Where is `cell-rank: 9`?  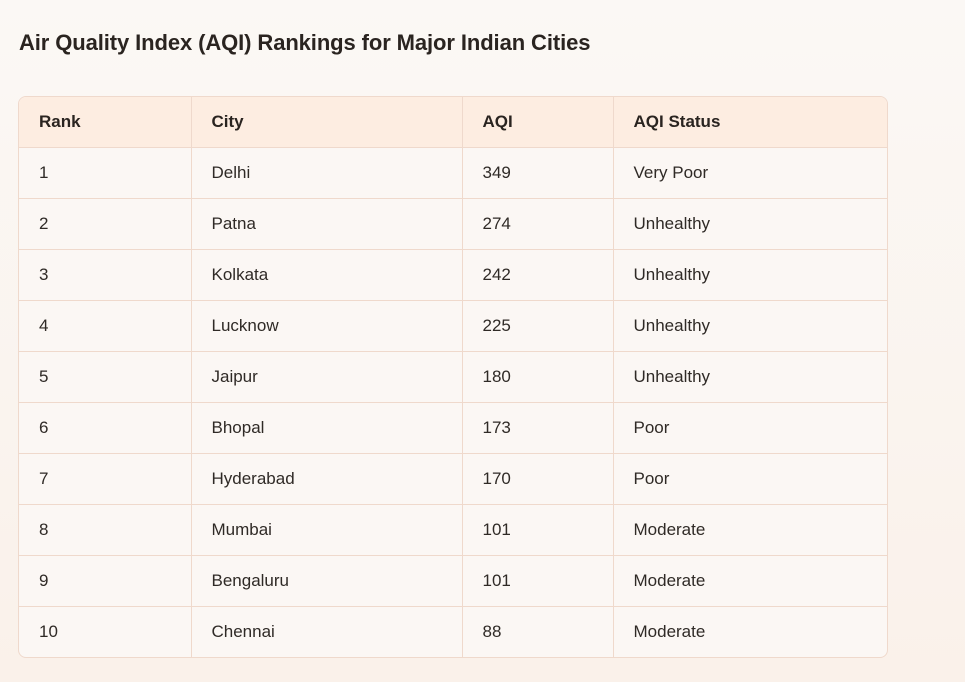 cell-rank: 9 is located at coordinates (105, 581).